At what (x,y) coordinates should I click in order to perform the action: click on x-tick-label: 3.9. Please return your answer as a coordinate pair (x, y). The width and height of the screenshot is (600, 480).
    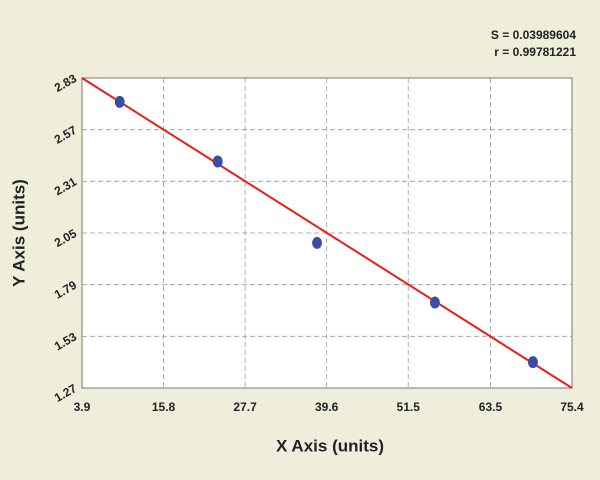
    Looking at the image, I should click on (82, 407).